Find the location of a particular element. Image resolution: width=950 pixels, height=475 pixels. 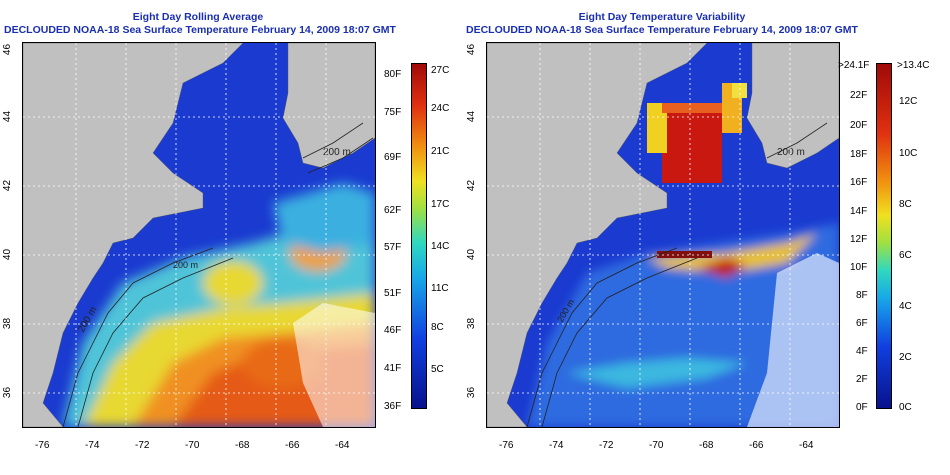

cb-f-label: 20F is located at coordinates (859, 125).